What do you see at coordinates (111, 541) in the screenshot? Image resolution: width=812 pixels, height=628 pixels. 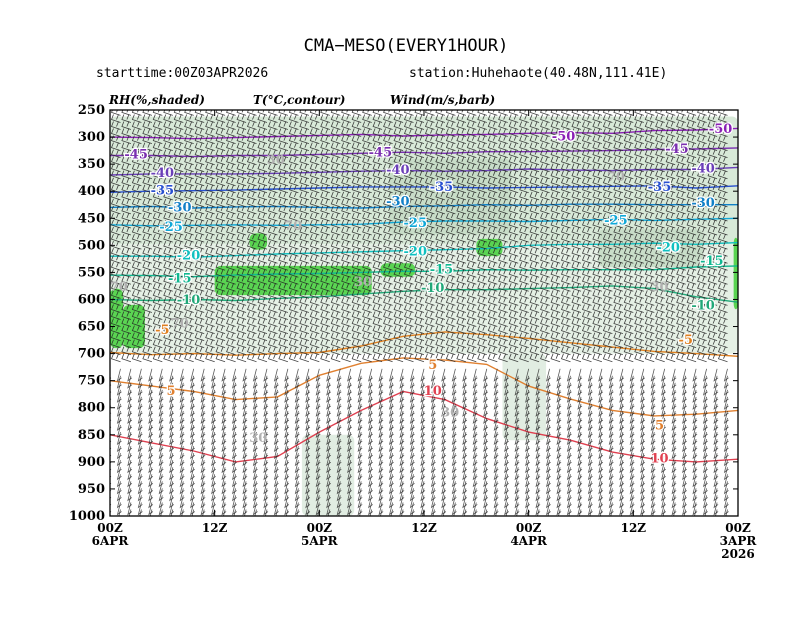 I see `x-tick-label: 6APR` at bounding box center [111, 541].